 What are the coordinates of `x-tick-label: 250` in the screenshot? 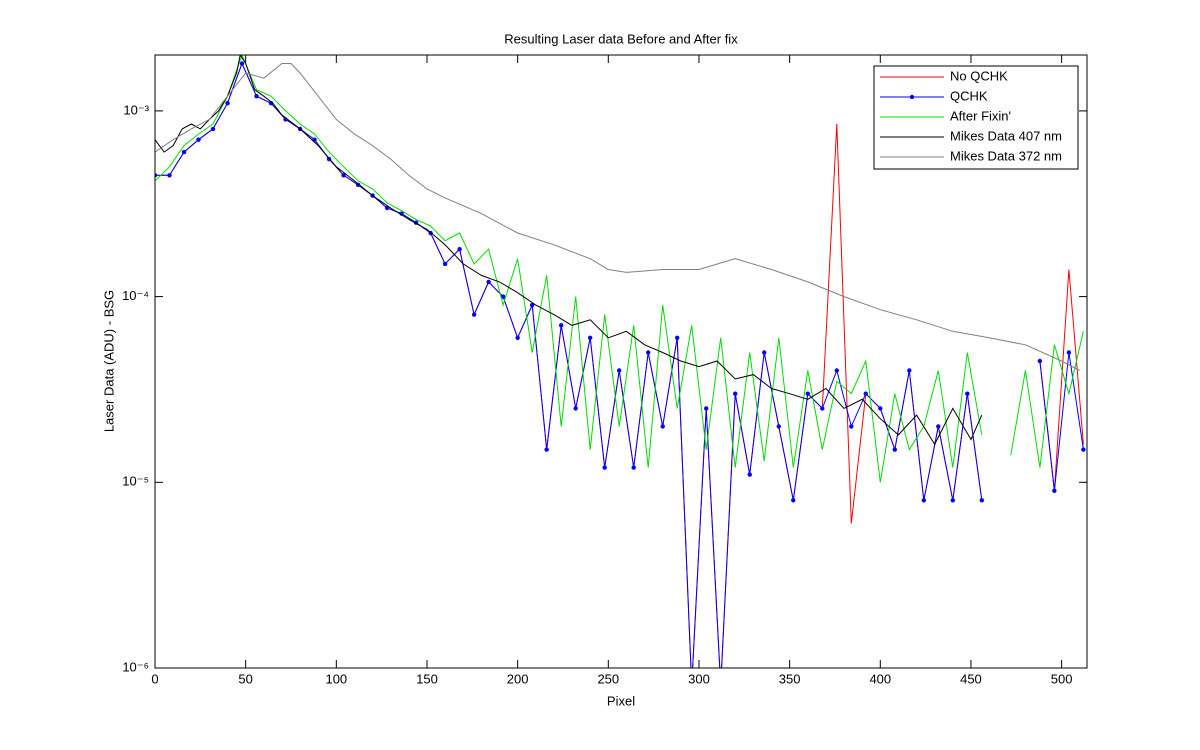 It's located at (608, 678).